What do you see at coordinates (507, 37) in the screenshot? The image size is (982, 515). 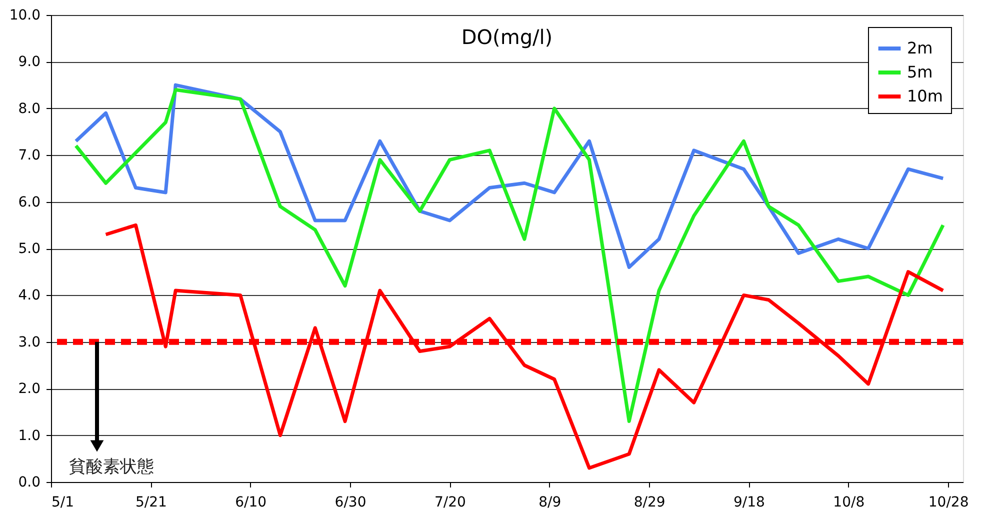 I see `text: DO(mg/l)` at bounding box center [507, 37].